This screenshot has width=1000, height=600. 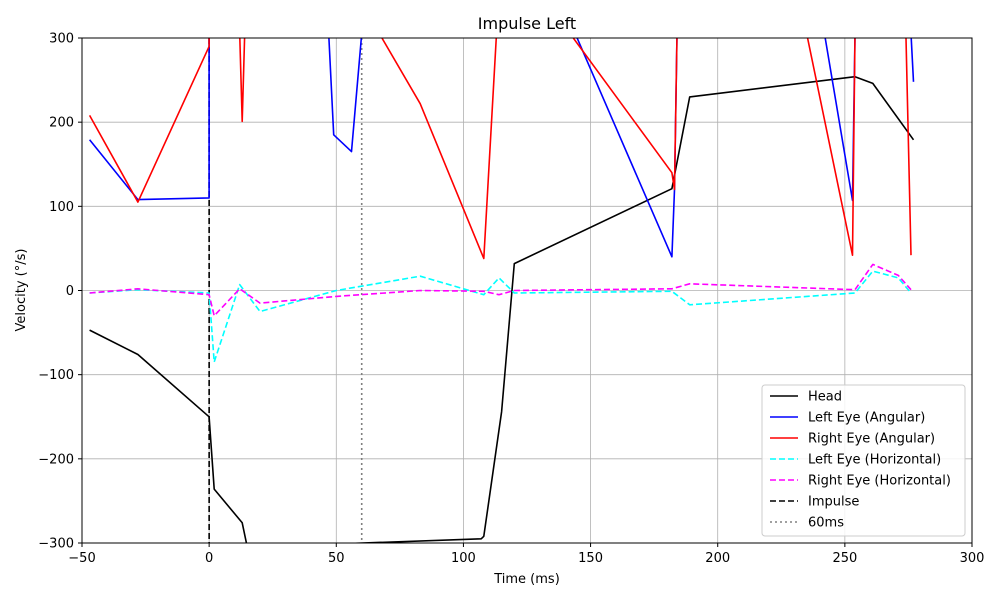 What do you see at coordinates (336, 558) in the screenshot?
I see `x-tick-label: 50` at bounding box center [336, 558].